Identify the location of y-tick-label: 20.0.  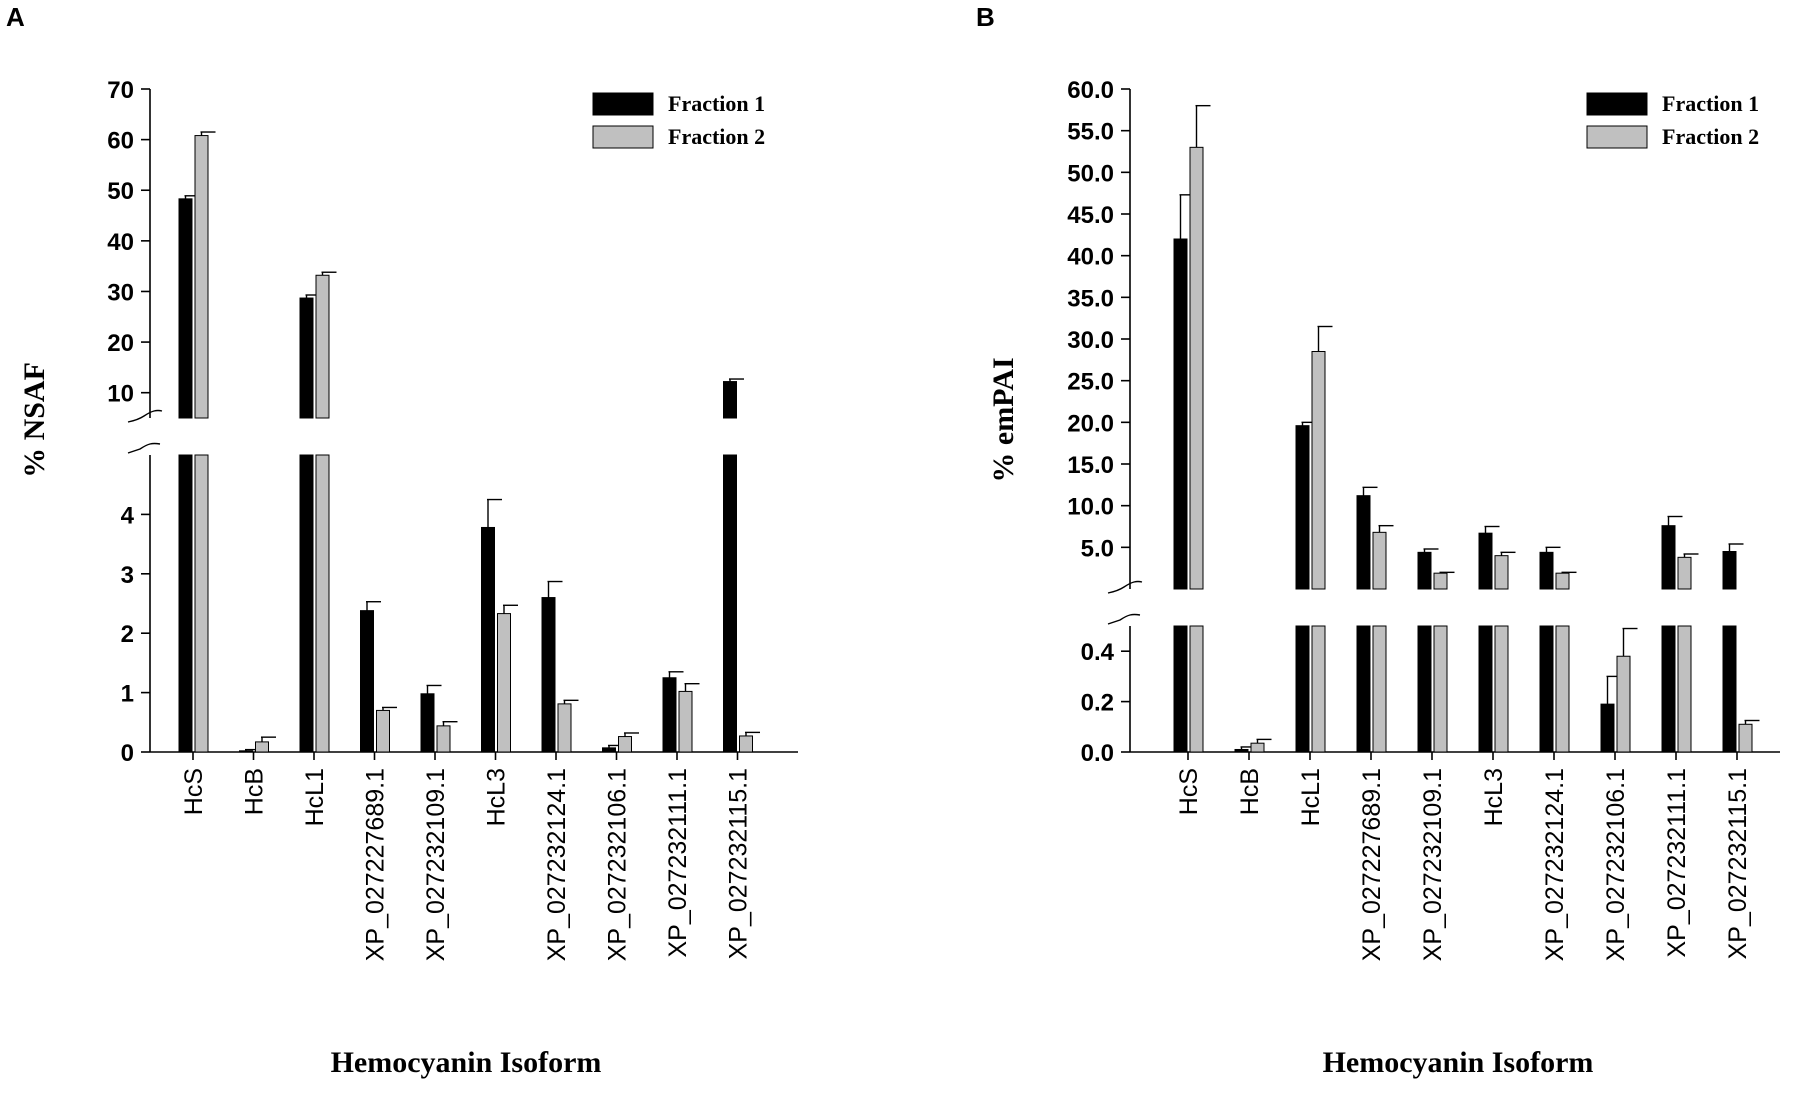
(1090, 423).